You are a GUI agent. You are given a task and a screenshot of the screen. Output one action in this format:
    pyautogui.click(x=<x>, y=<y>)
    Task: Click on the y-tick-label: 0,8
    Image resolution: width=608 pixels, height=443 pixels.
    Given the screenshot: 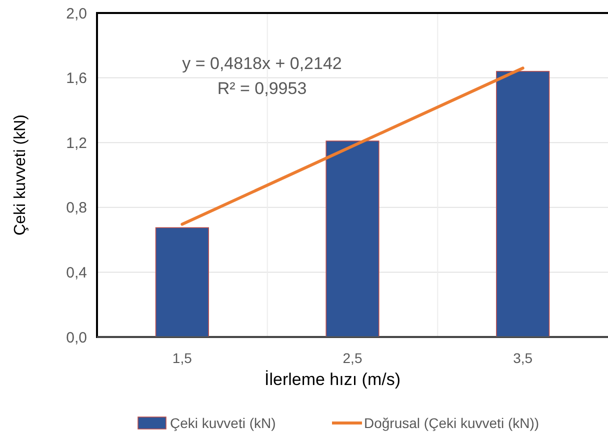 What is the action you would take?
    pyautogui.click(x=76, y=208)
    